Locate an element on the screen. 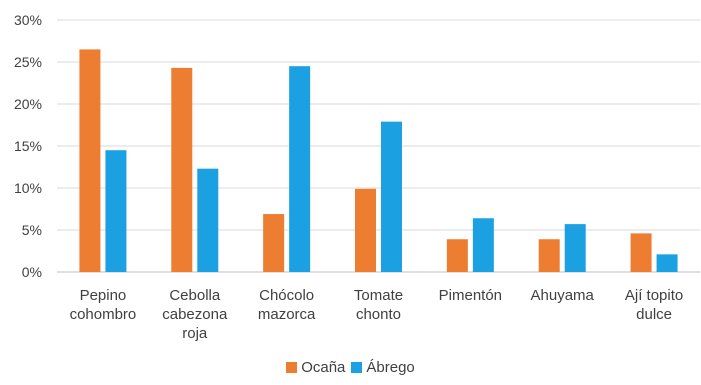 Image resolution: width=701 pixels, height=385 pixels. legend-item-abrego: Ábrego is located at coordinates (383, 367).